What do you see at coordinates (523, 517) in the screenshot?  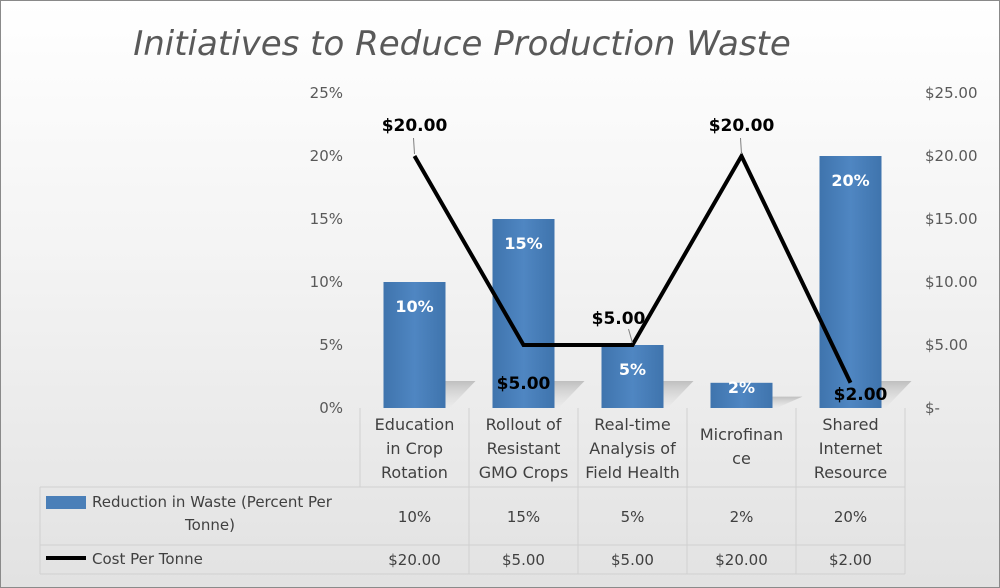 I see `table-cell: 15%` at bounding box center [523, 517].